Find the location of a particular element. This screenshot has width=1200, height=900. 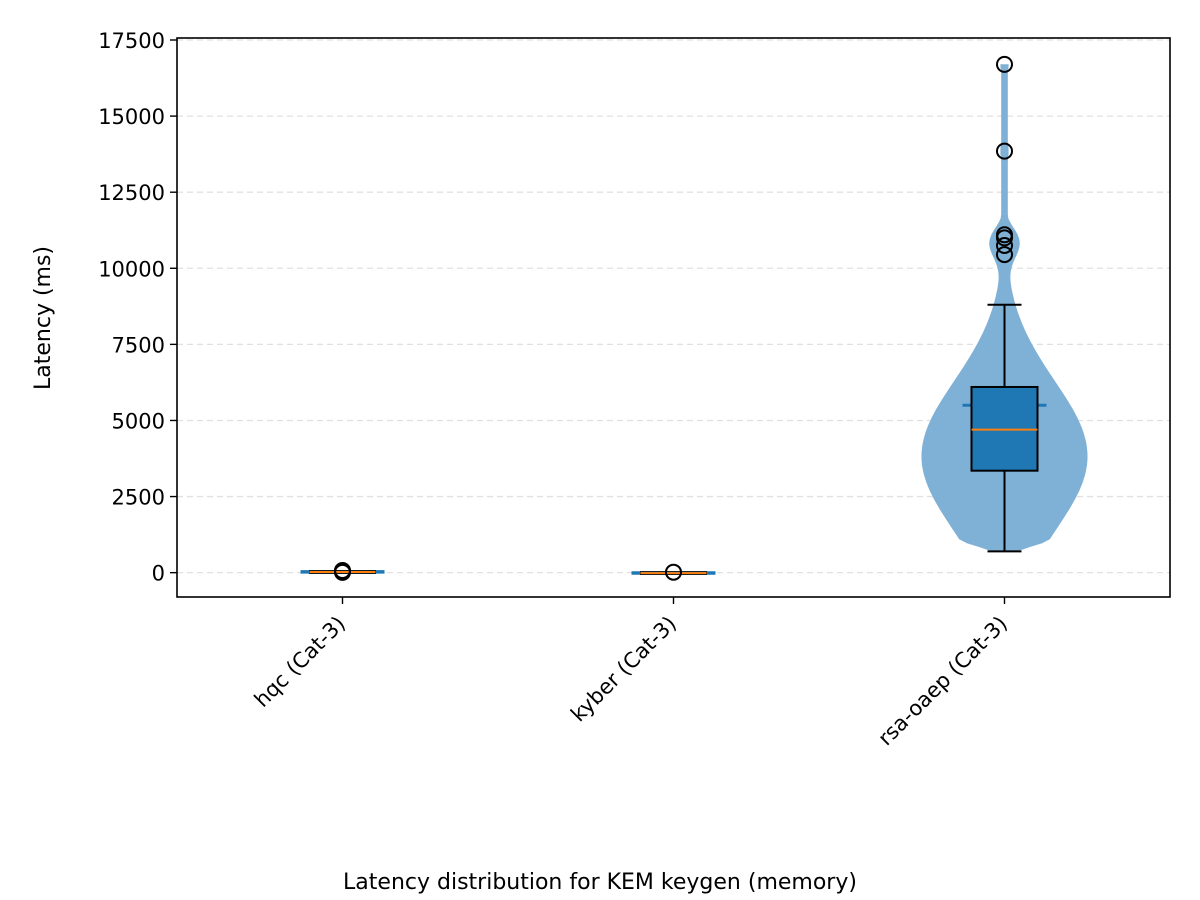

y-tick-label: 5000 is located at coordinates (138, 421).